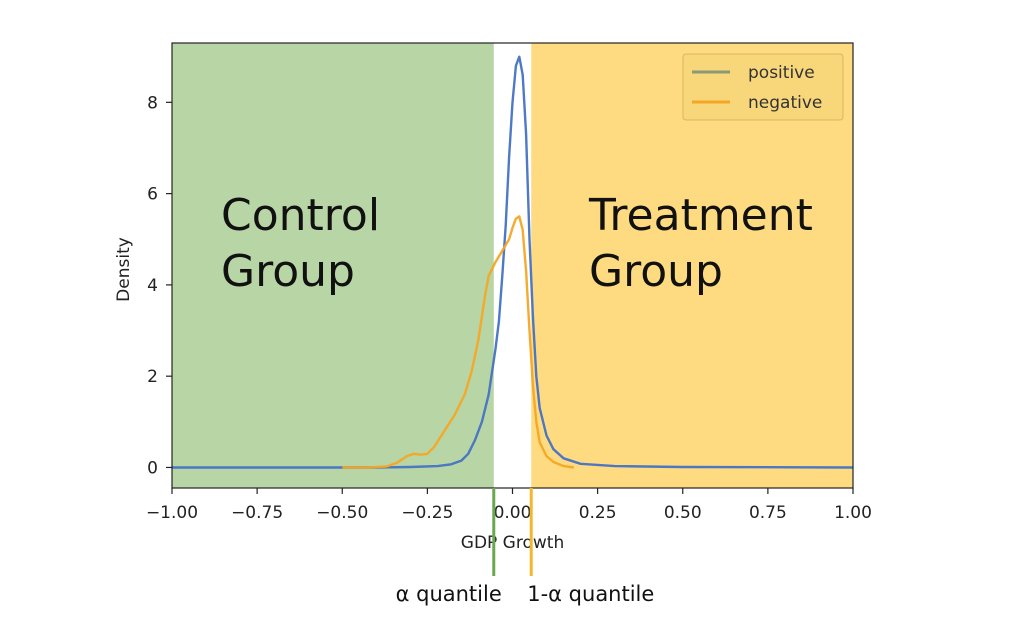 The height and width of the screenshot is (641, 1027). I want to click on y-tick-label: 0, so click(152, 468).